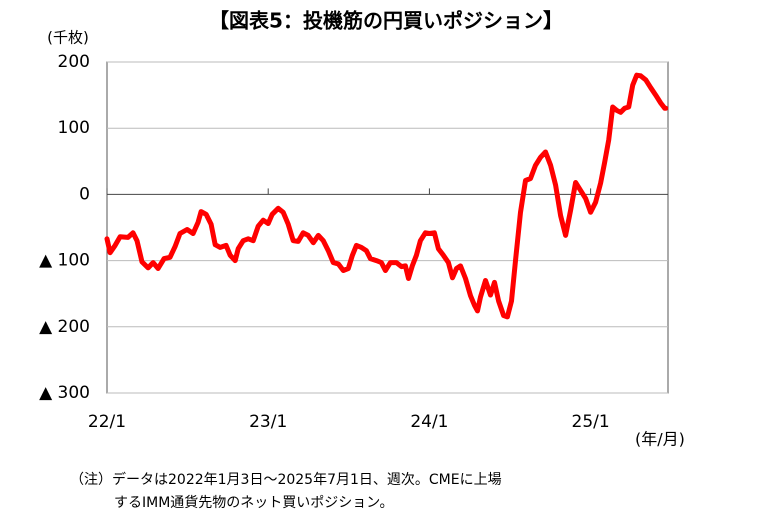 This screenshot has height=518, width=774. What do you see at coordinates (74, 62) in the screenshot?
I see `y-tick-label: 200` at bounding box center [74, 62].